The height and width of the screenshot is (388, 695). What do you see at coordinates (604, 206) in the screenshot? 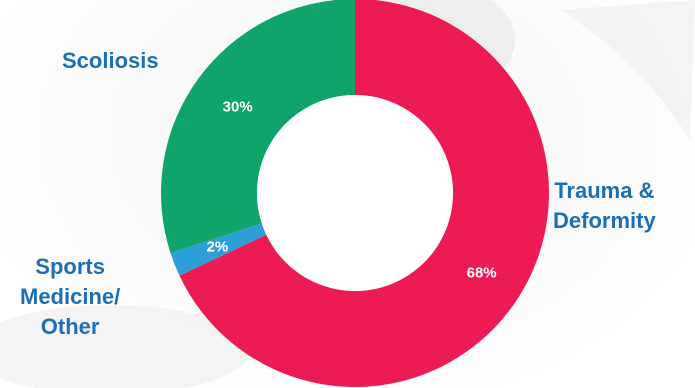
I see `category-label-trauma-deformity: Trauma & Deformity` at bounding box center [604, 206].